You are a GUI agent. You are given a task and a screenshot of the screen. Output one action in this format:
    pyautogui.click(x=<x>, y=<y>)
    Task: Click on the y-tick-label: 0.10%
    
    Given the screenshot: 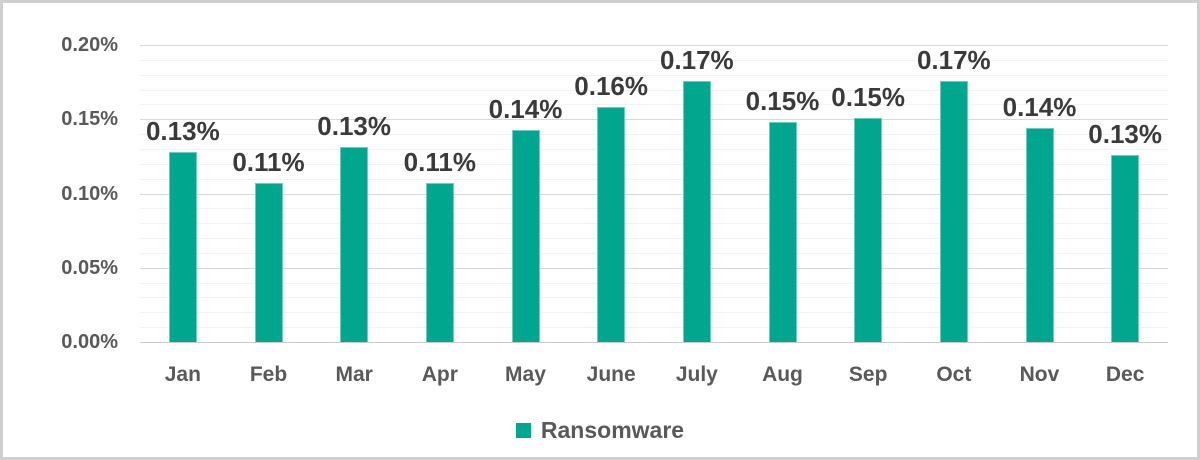 What is the action you would take?
    pyautogui.click(x=89, y=193)
    